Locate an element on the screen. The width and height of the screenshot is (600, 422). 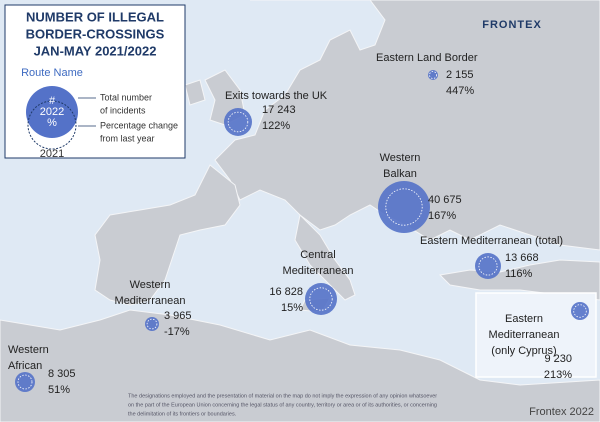
route-change: 213% is located at coordinates (558, 375).